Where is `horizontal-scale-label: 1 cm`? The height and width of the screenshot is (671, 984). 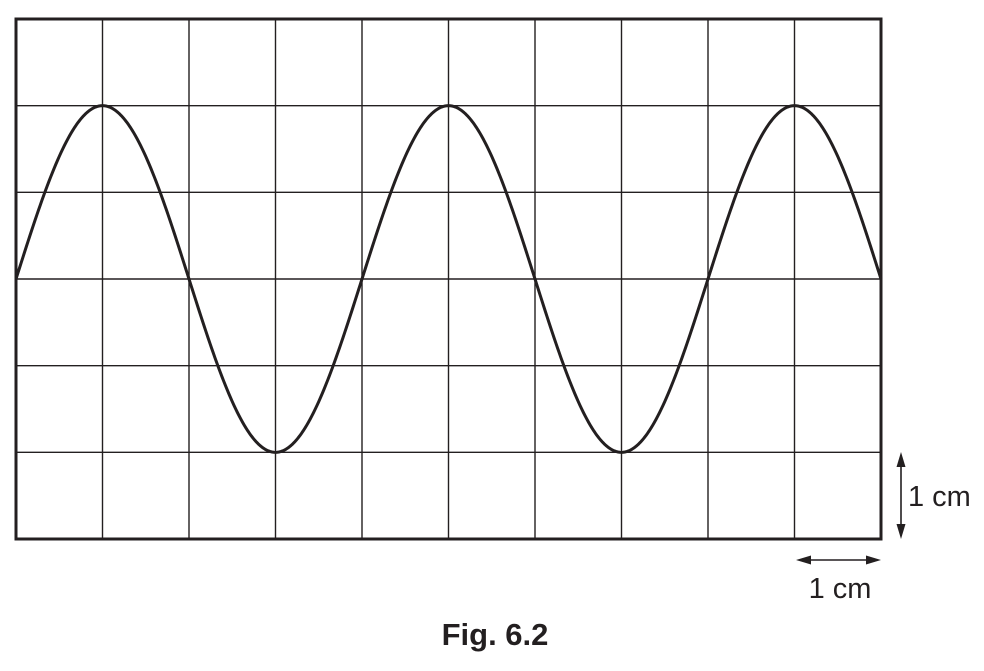
horizontal-scale-label: 1 cm is located at coordinates (840, 589).